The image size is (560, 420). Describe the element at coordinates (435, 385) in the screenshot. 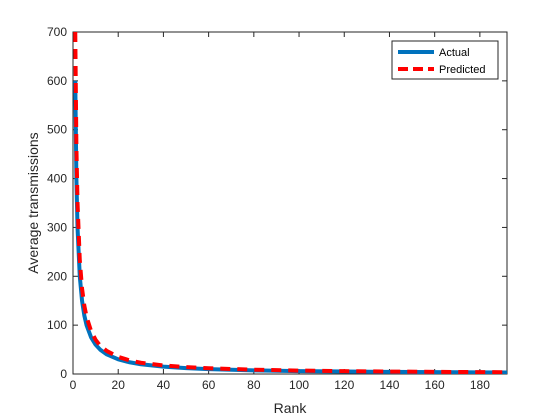

I see `x-tick-label: 160` at that location.